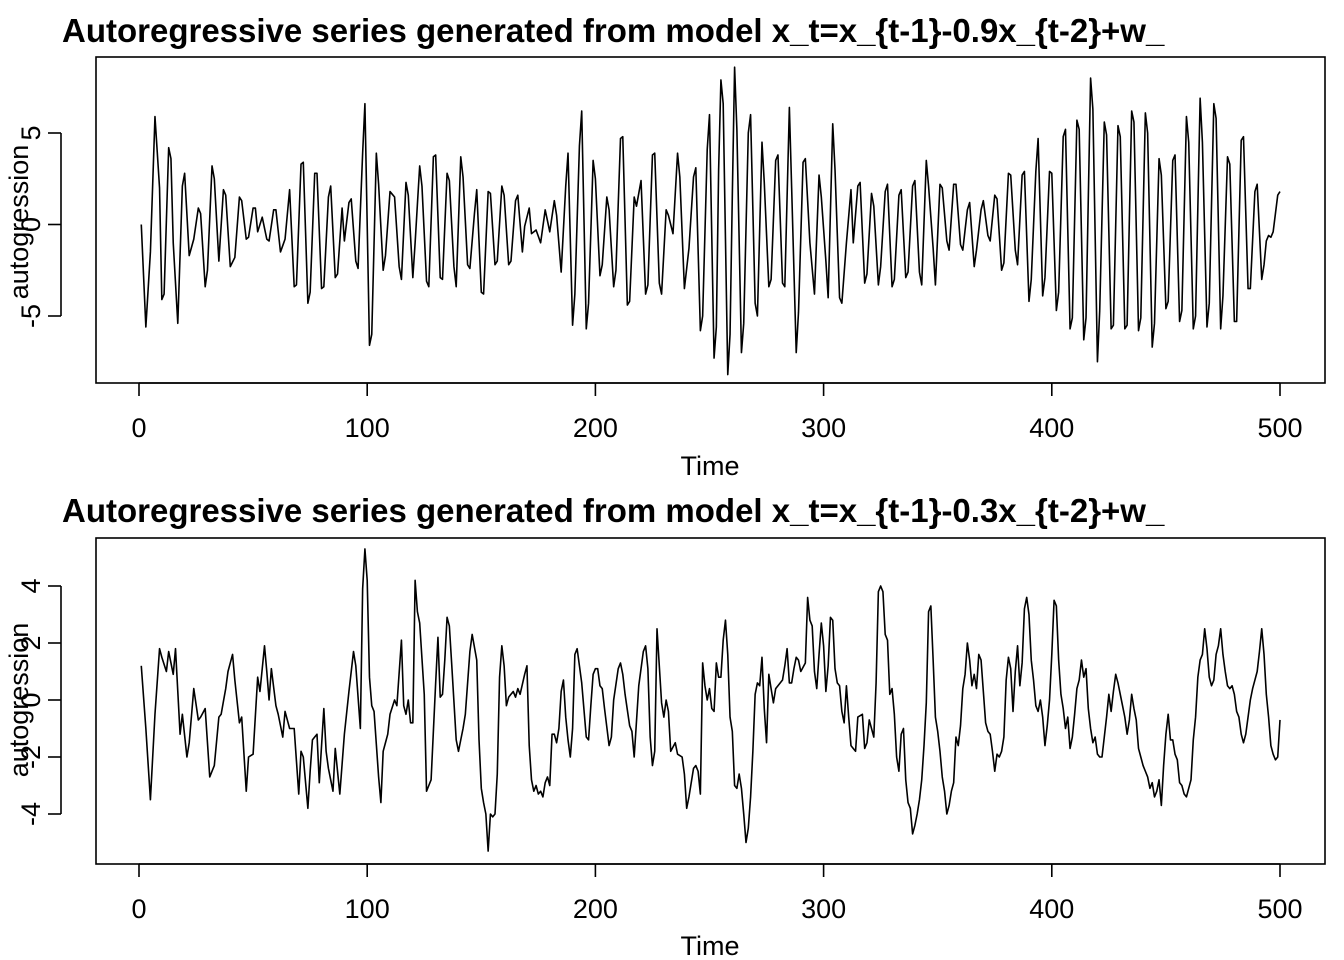  Describe the element at coordinates (31, 699) in the screenshot. I see `y-tick-label-ar03-0: 0` at that location.